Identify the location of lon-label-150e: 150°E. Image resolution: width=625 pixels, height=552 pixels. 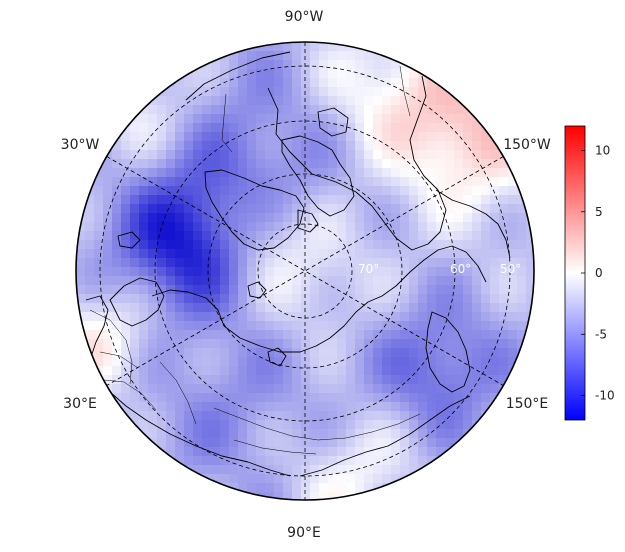
(527, 404).